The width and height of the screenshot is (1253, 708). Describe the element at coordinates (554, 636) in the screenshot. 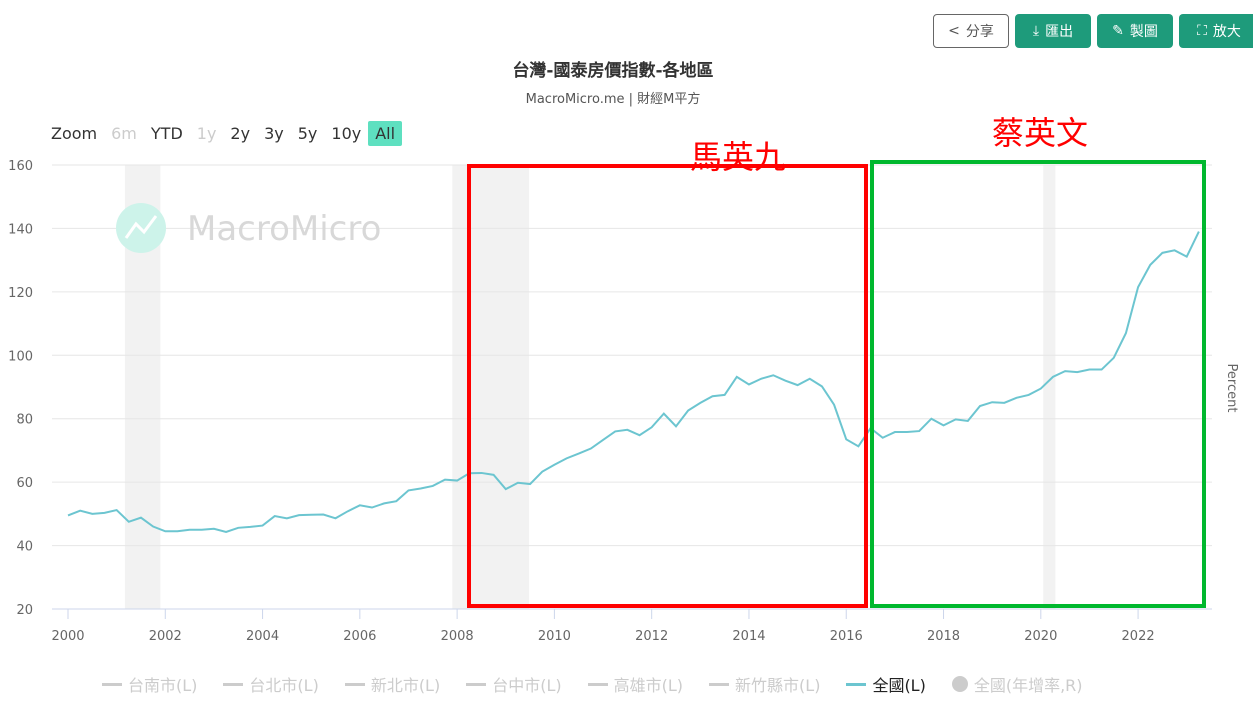

I see `x-tick-label: 2010` at that location.